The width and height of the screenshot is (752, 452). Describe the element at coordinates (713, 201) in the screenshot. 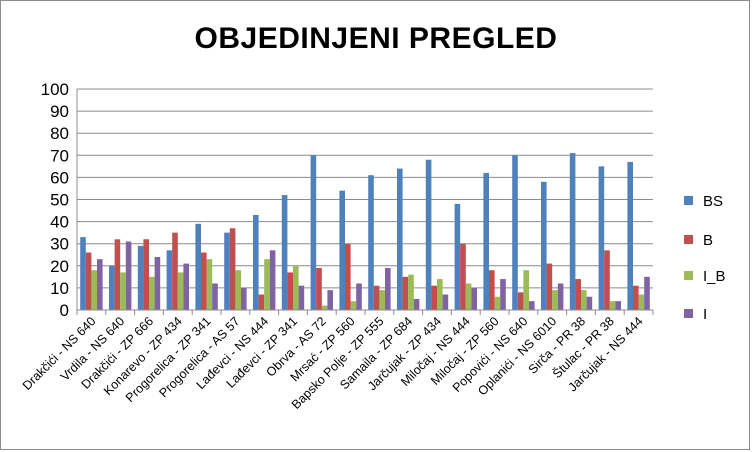

I see `legend-label: BS` at that location.